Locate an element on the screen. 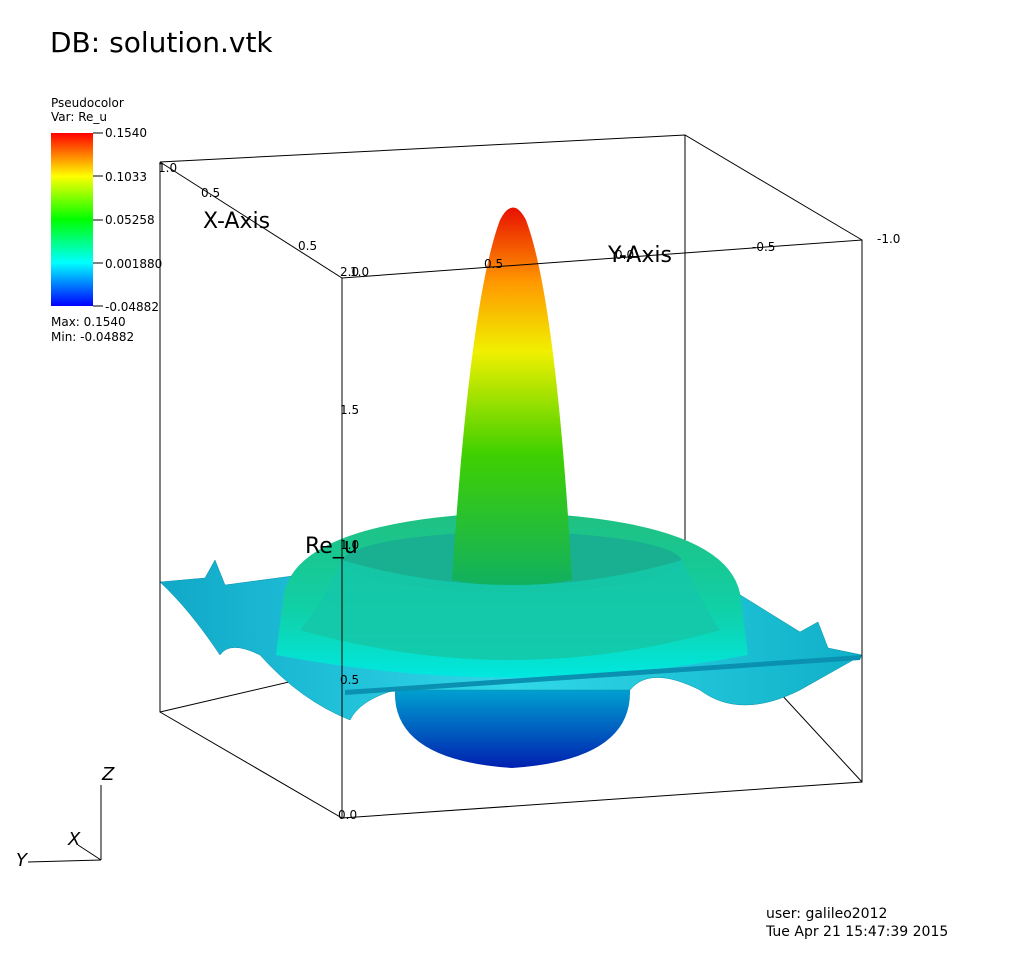 Image resolution: width=1024 pixels, height=955 pixels. colorbar-label: -0.04882 is located at coordinates (132, 307).